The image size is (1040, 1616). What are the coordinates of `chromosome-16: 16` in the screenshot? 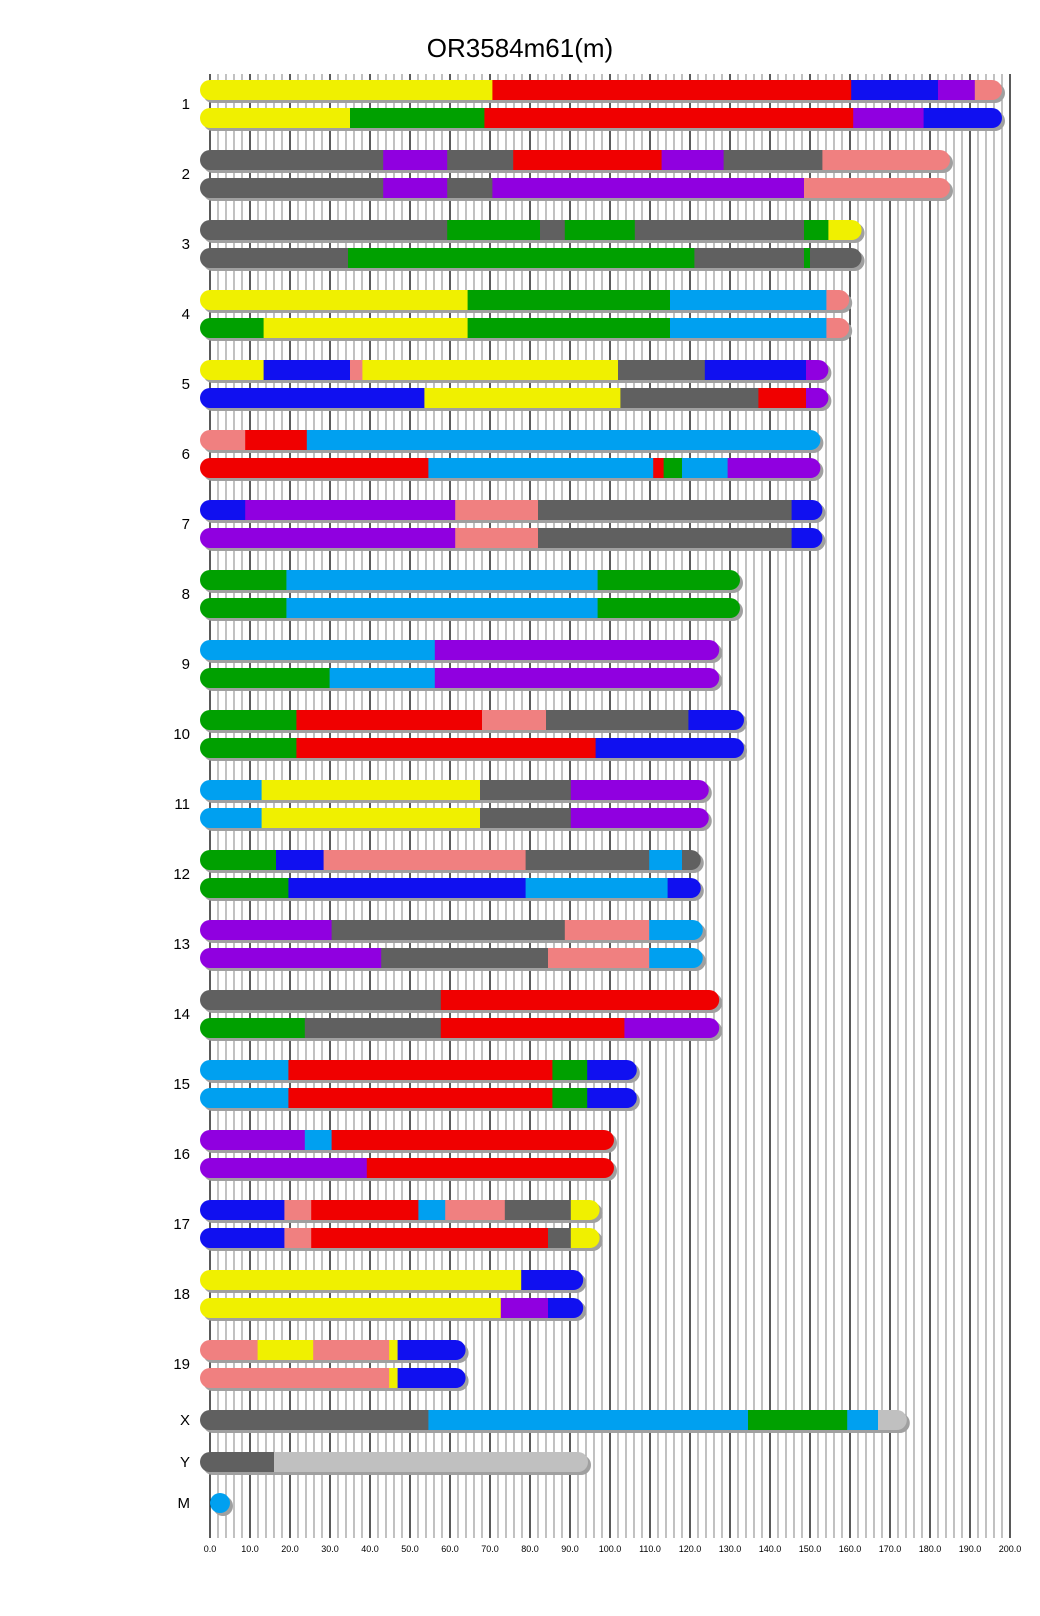 It's located at (395, 1155).